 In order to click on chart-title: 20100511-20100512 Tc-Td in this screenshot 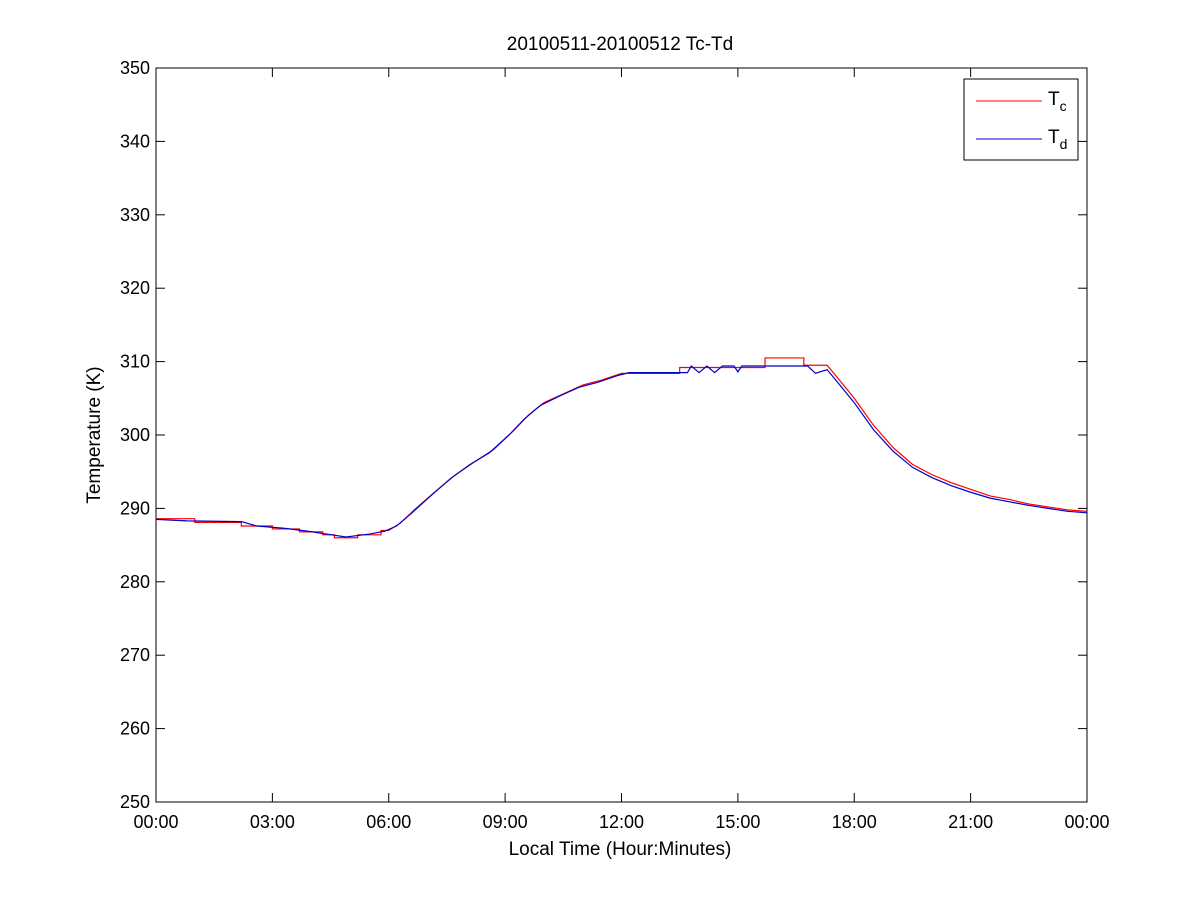, I will do `click(620, 44)`.